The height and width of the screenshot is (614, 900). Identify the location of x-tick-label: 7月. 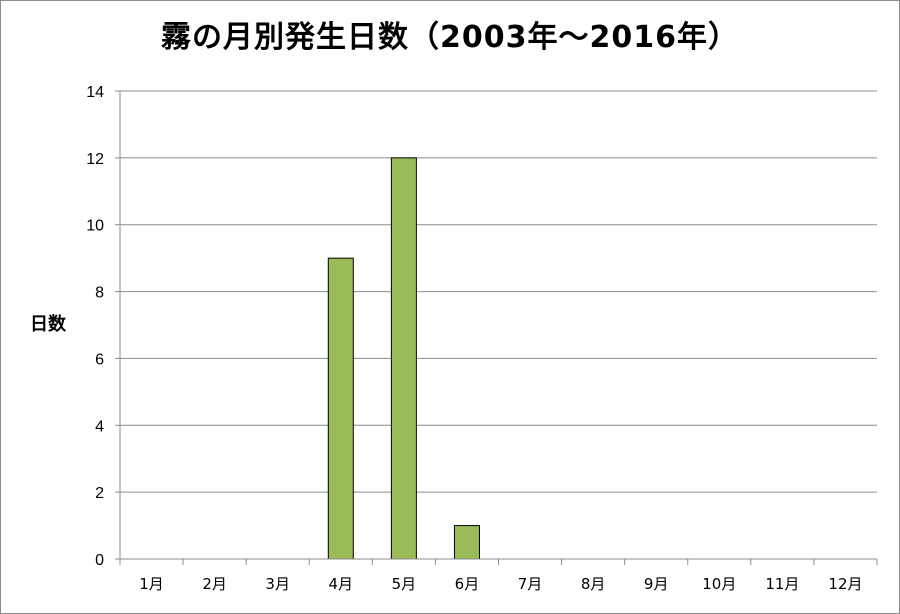
(530, 584).